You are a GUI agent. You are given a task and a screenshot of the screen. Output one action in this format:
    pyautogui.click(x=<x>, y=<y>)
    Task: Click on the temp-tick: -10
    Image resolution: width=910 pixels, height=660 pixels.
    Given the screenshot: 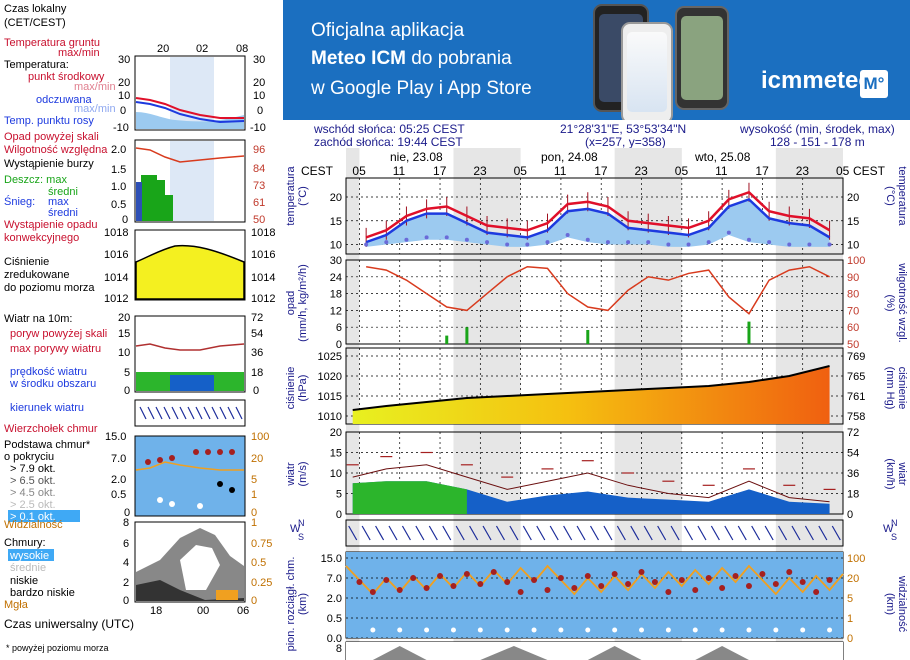 What is the action you would take?
    pyautogui.click(x=121, y=128)
    